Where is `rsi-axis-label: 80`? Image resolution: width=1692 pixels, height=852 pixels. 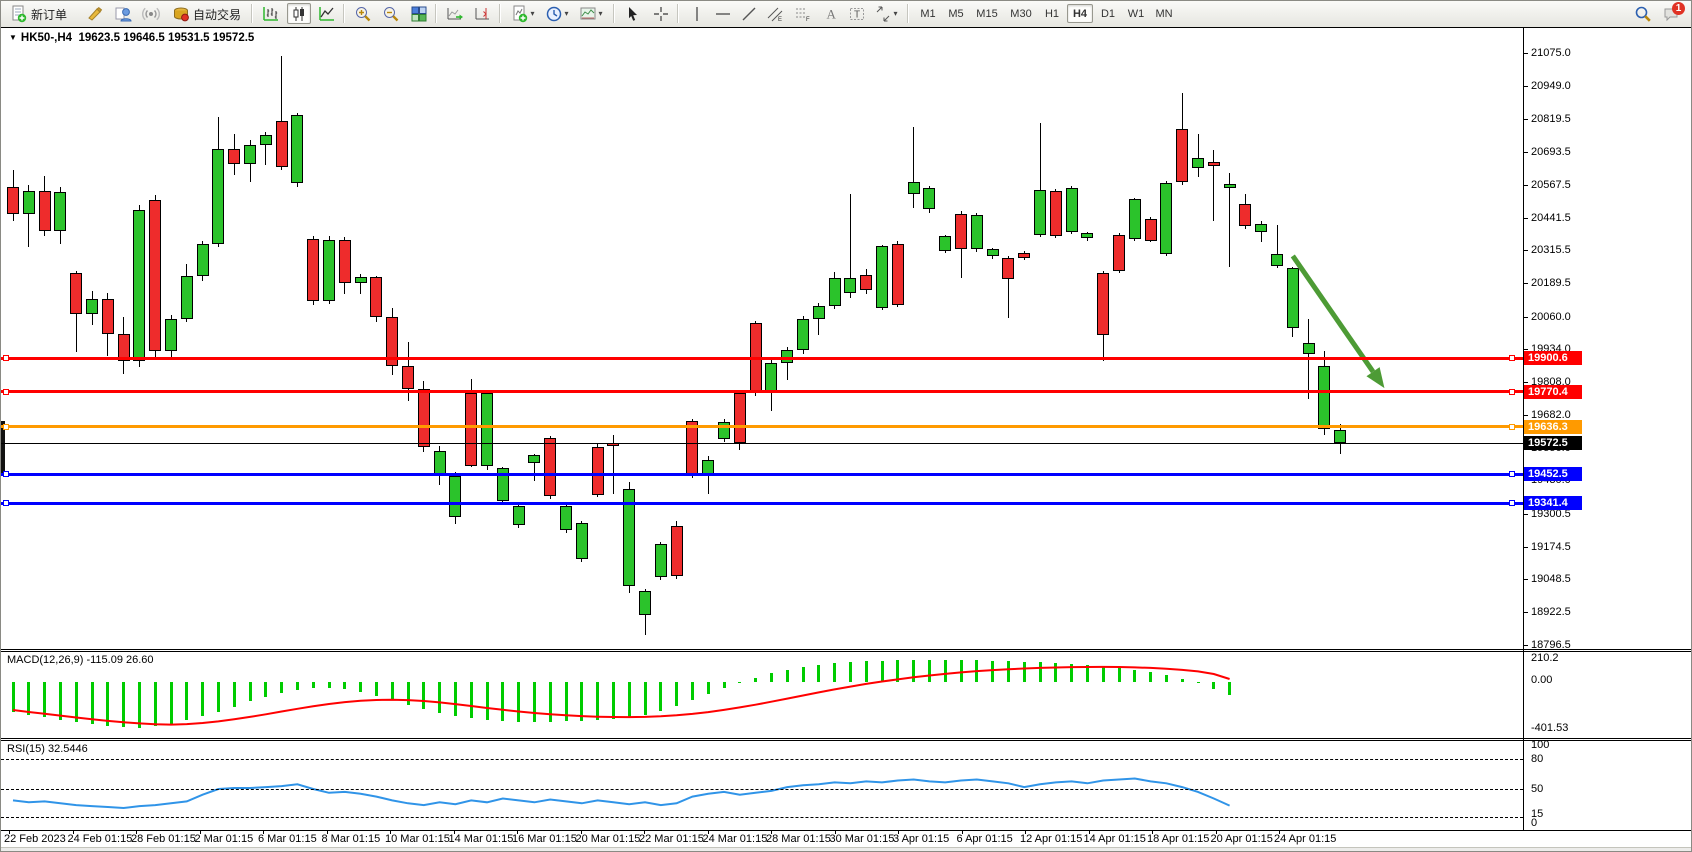 rsi-axis-label: 80 is located at coordinates (1537, 759).